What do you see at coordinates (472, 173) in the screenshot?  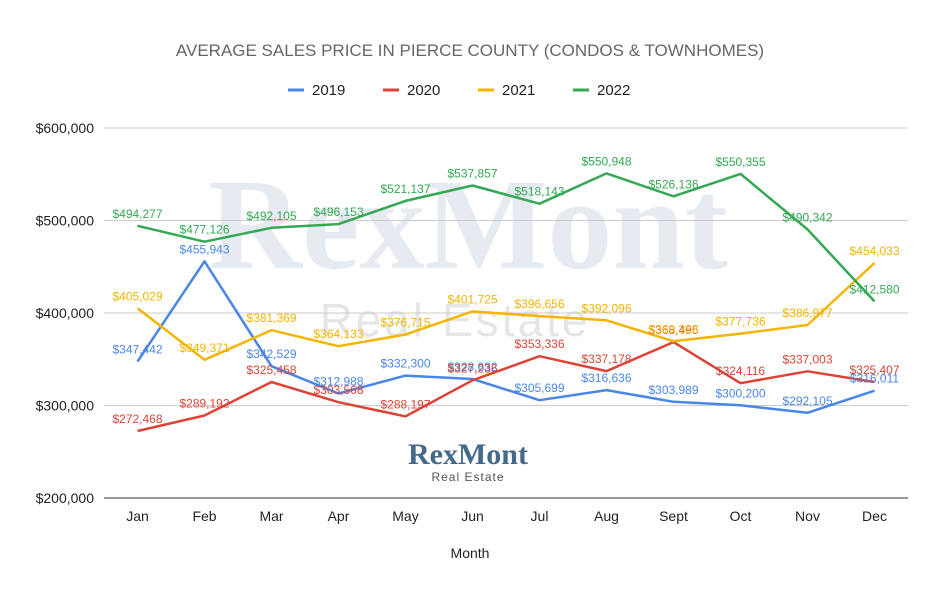 I see `data-label-2022: $537,857` at bounding box center [472, 173].